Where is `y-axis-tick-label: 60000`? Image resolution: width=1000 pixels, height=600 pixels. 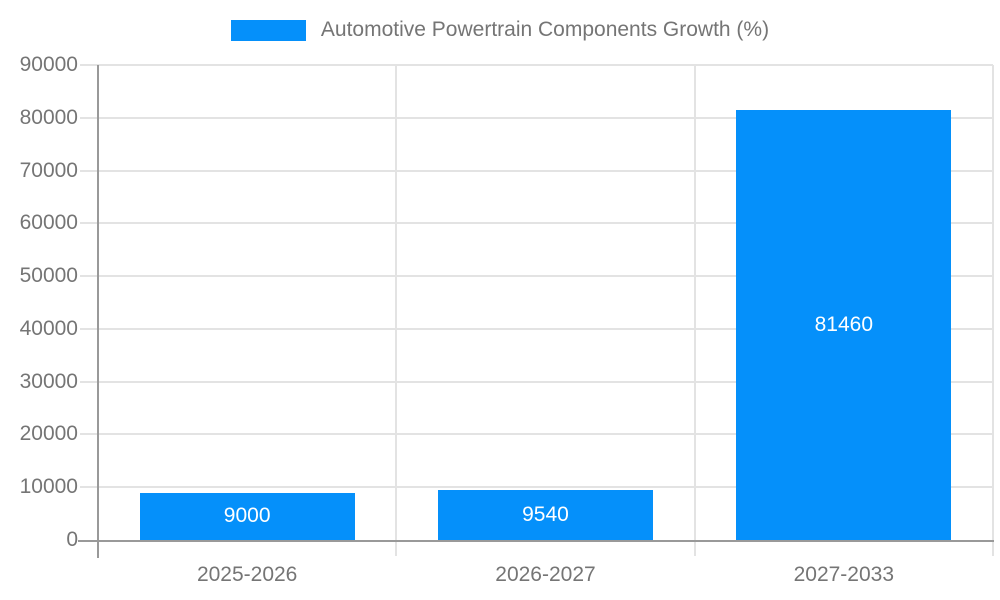
y-axis-tick-label: 60000 is located at coordinates (48, 223).